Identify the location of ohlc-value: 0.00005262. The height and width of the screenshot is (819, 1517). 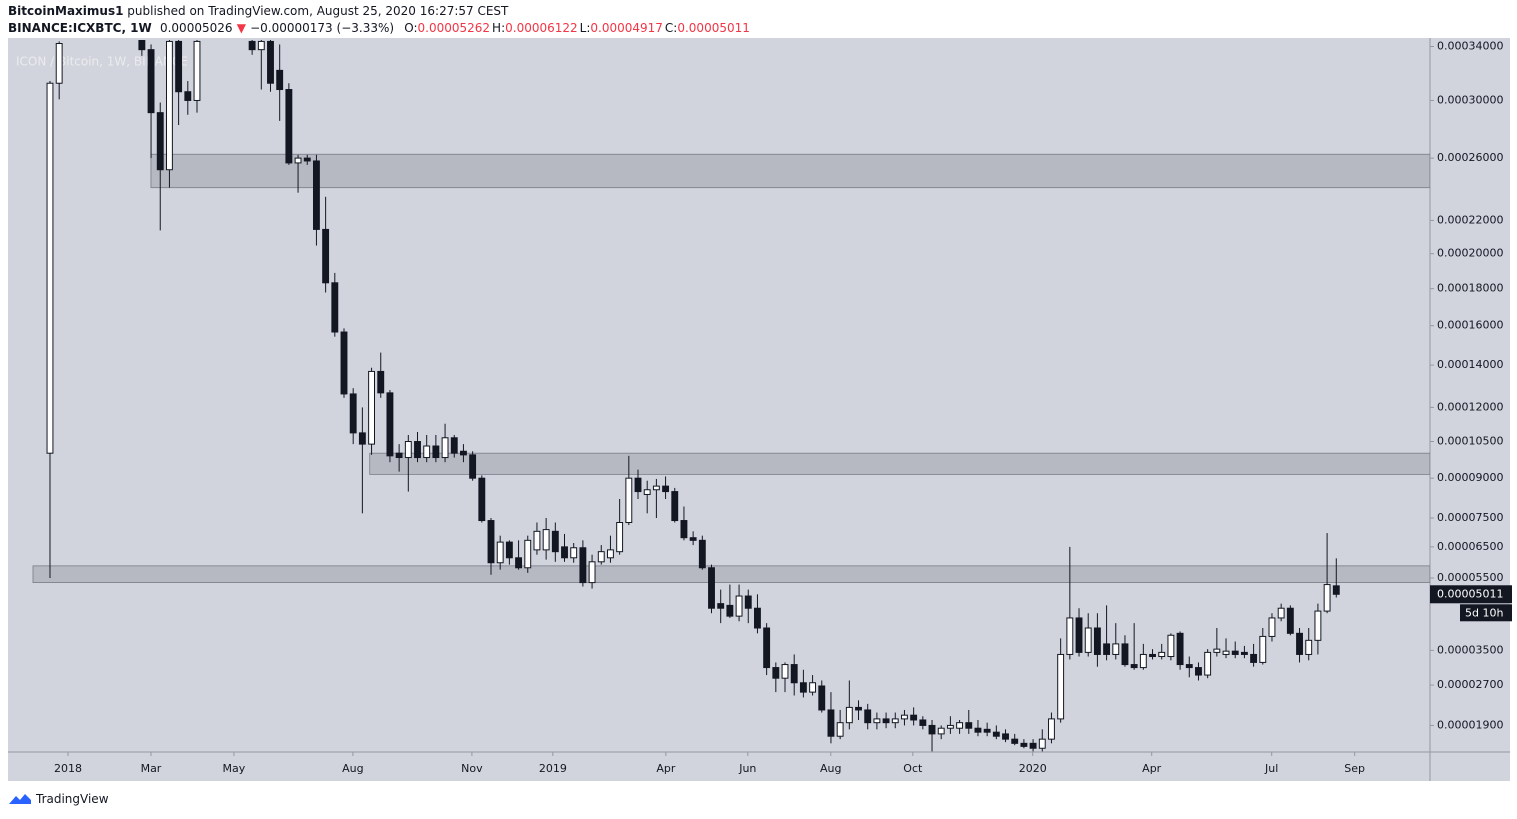
(454, 28).